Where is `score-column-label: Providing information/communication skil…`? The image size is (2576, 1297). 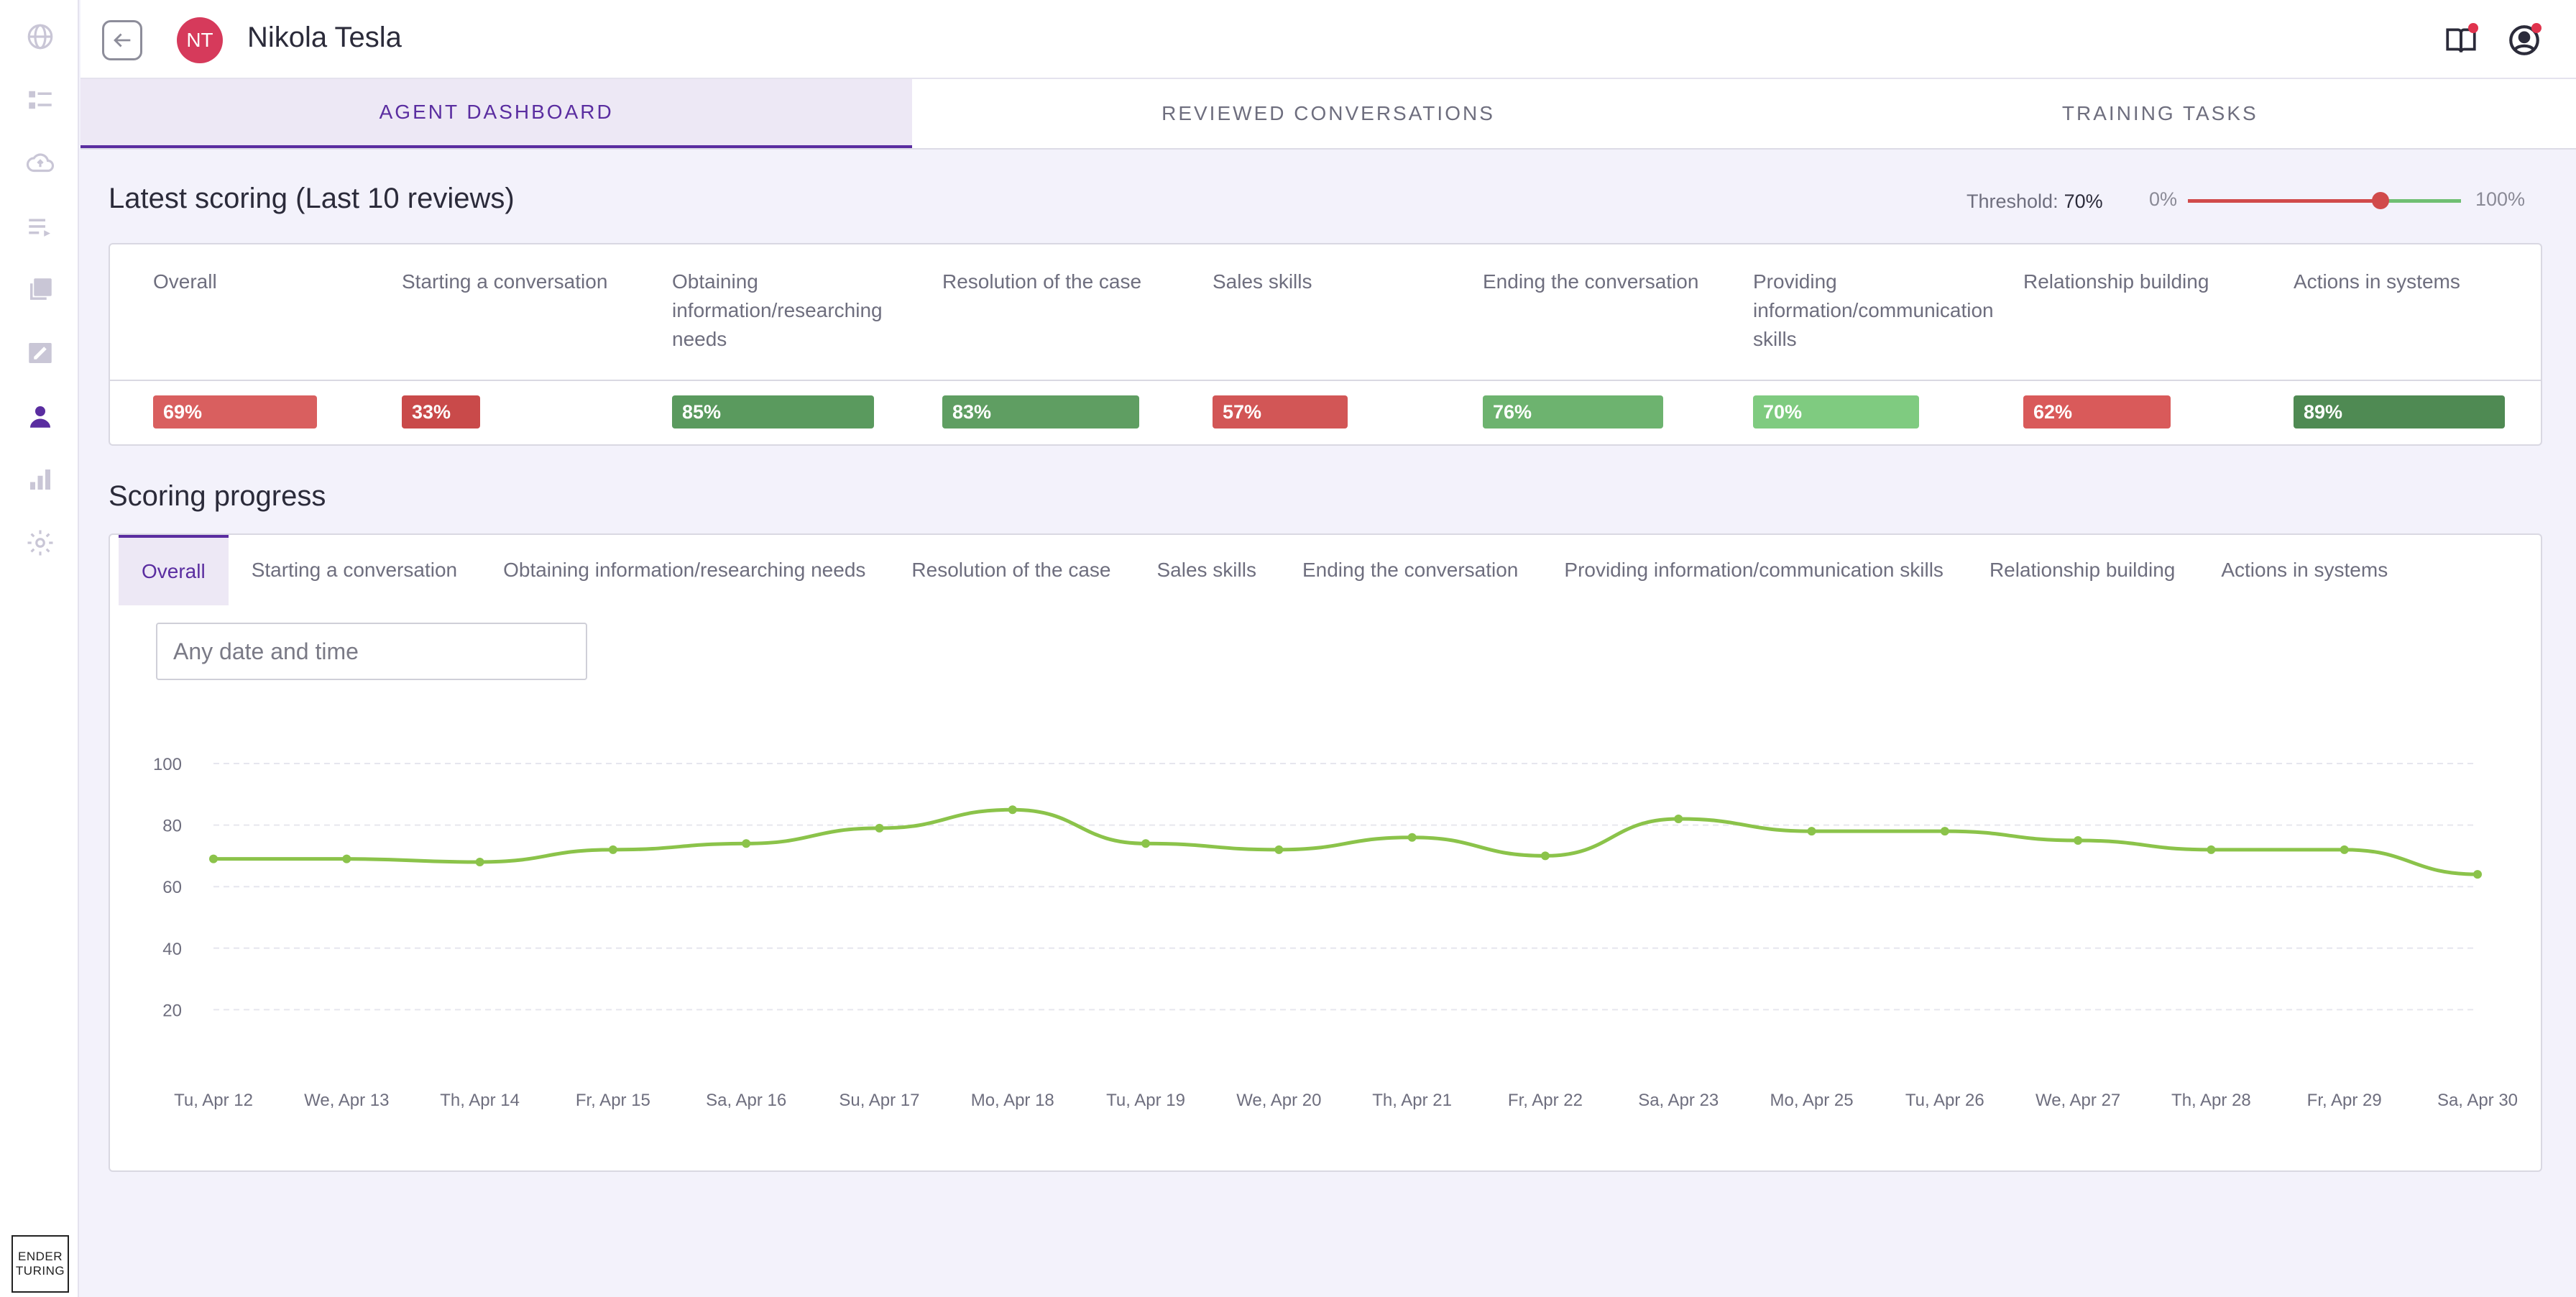
score-column-label: Providing information/communication skil… is located at coordinates (1873, 310).